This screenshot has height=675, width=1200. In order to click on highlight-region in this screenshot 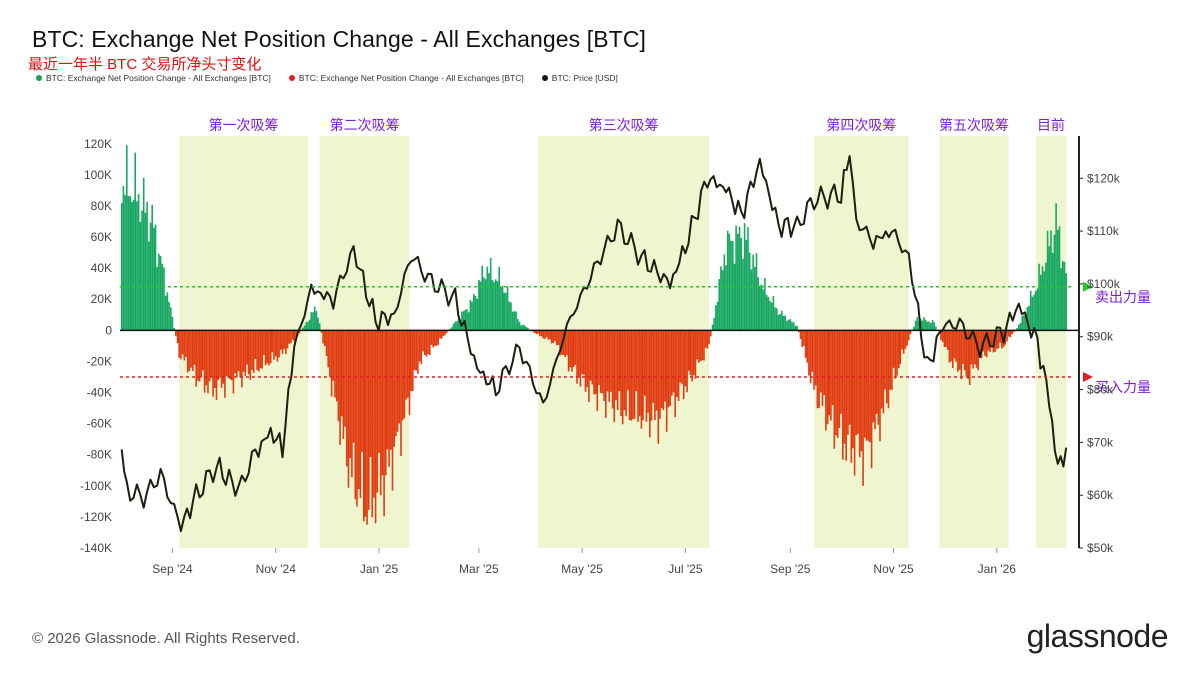, I will do `click(1051, 342)`.